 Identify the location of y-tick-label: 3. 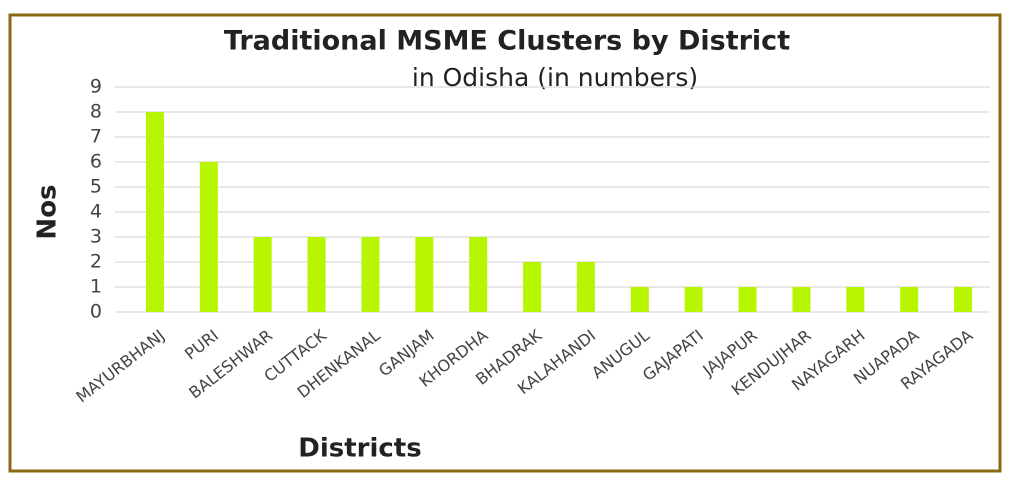
(96, 237).